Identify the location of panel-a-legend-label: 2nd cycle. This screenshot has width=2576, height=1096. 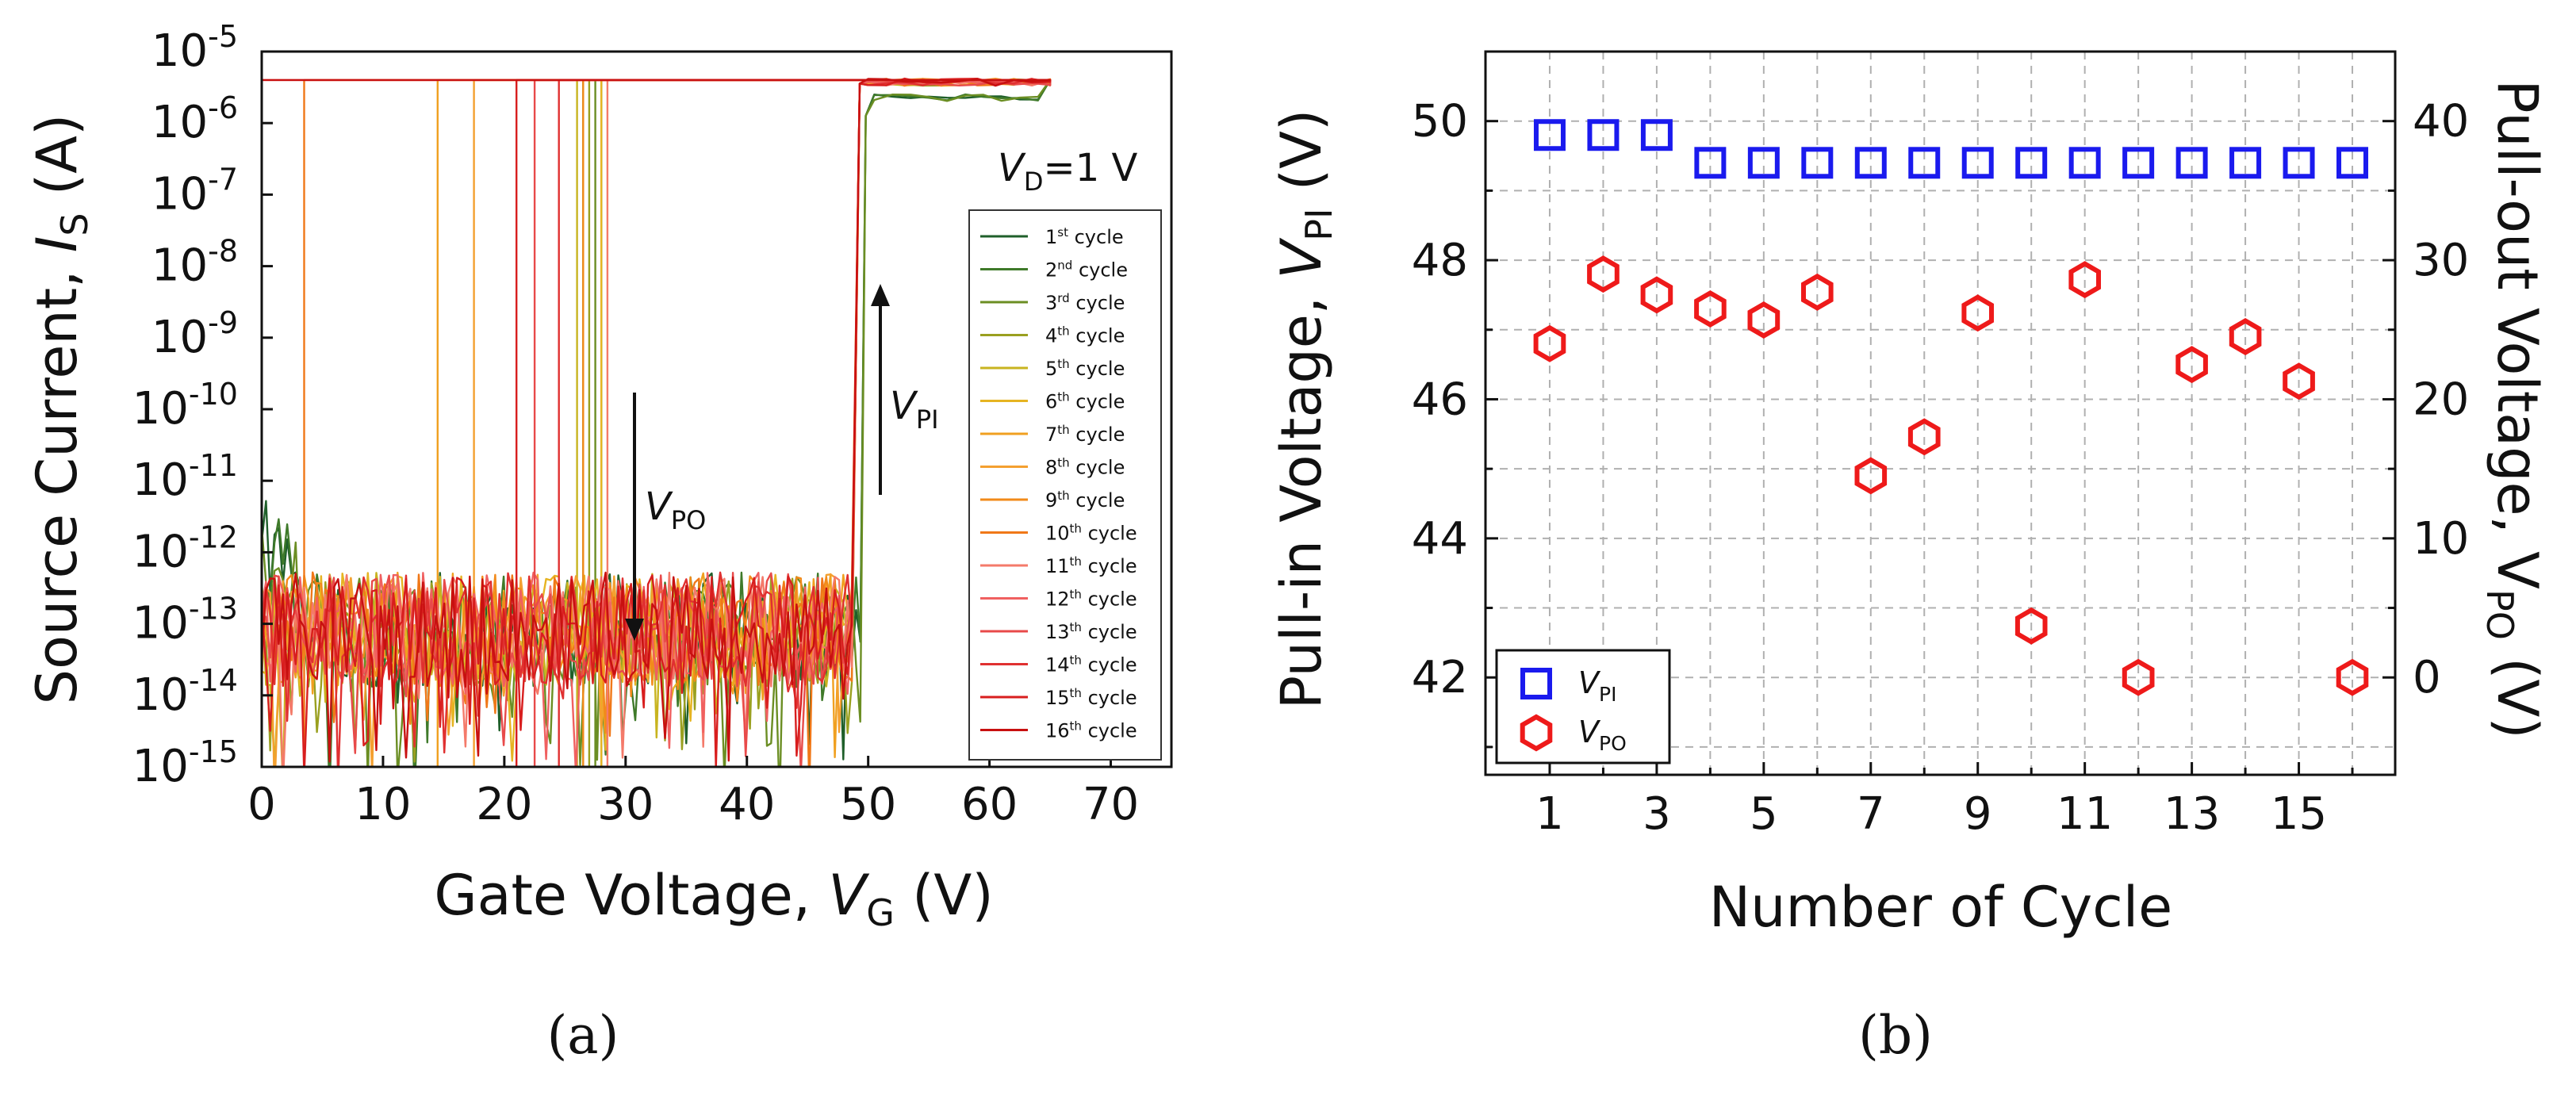
(1086, 270).